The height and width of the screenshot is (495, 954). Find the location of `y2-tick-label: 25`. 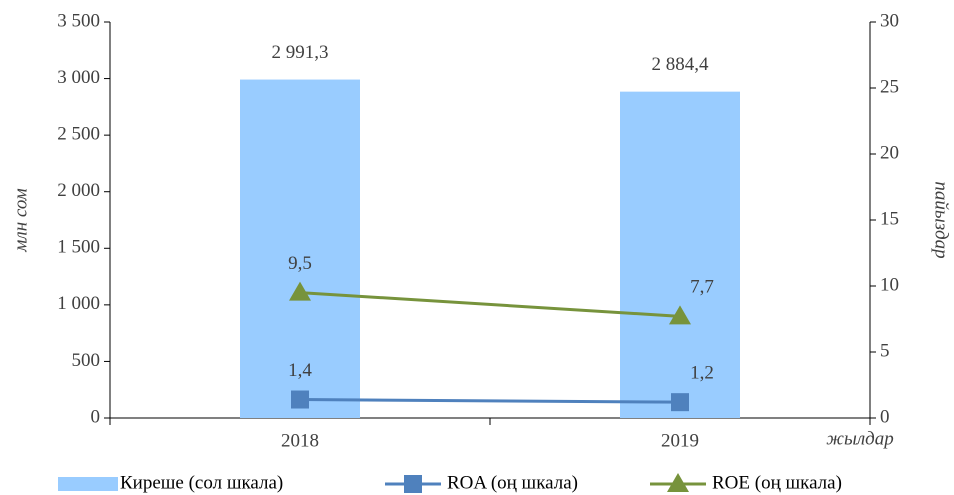

y2-tick-label: 25 is located at coordinates (889, 86).